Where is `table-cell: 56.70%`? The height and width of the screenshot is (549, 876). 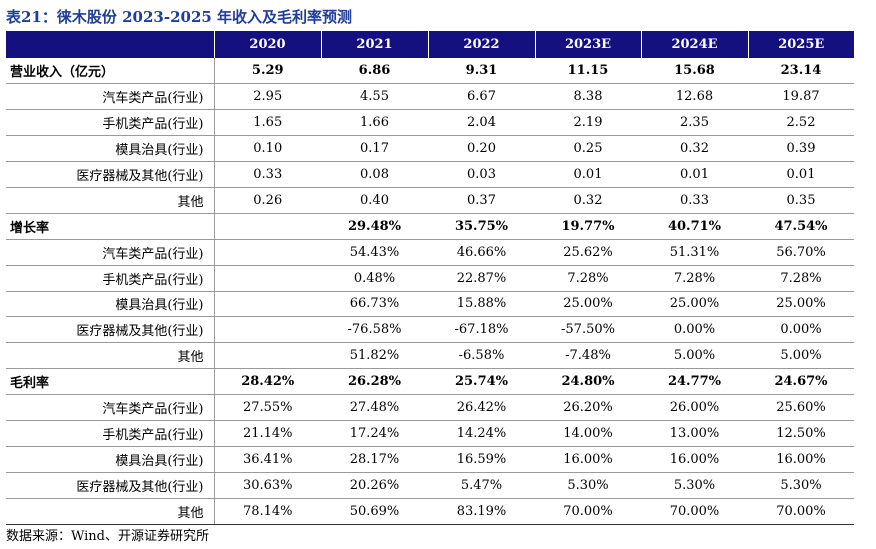 table-cell: 56.70% is located at coordinates (801, 252).